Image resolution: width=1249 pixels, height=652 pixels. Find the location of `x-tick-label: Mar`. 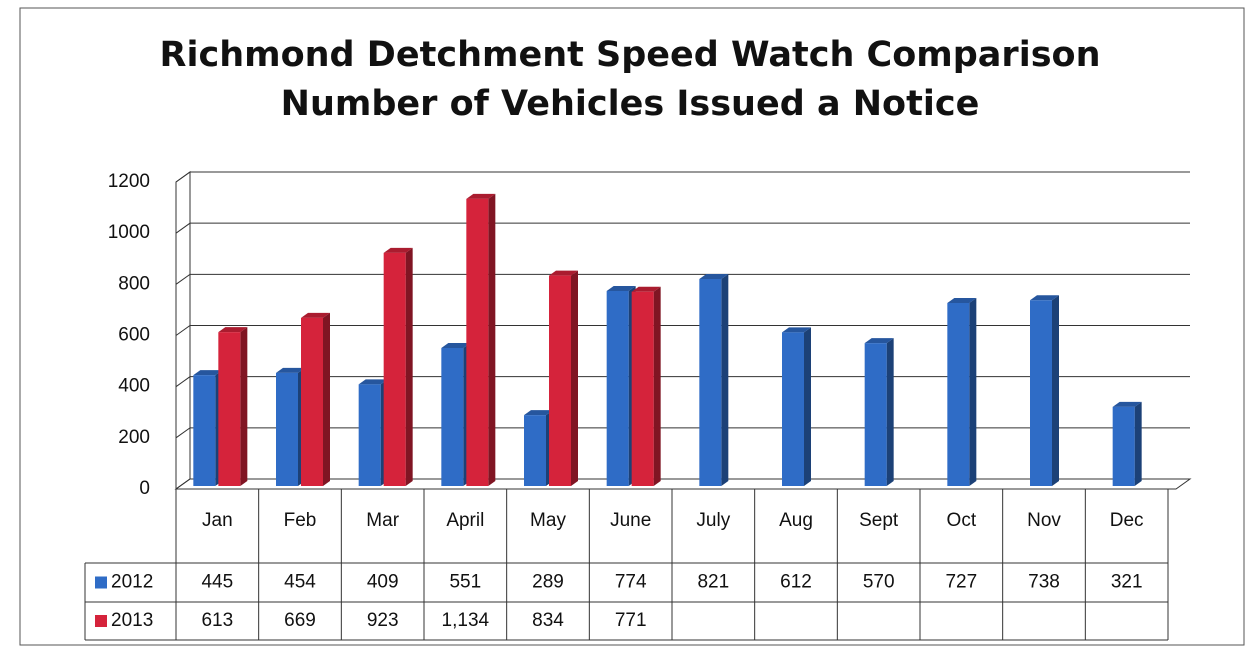

x-tick-label: Mar is located at coordinates (382, 520).